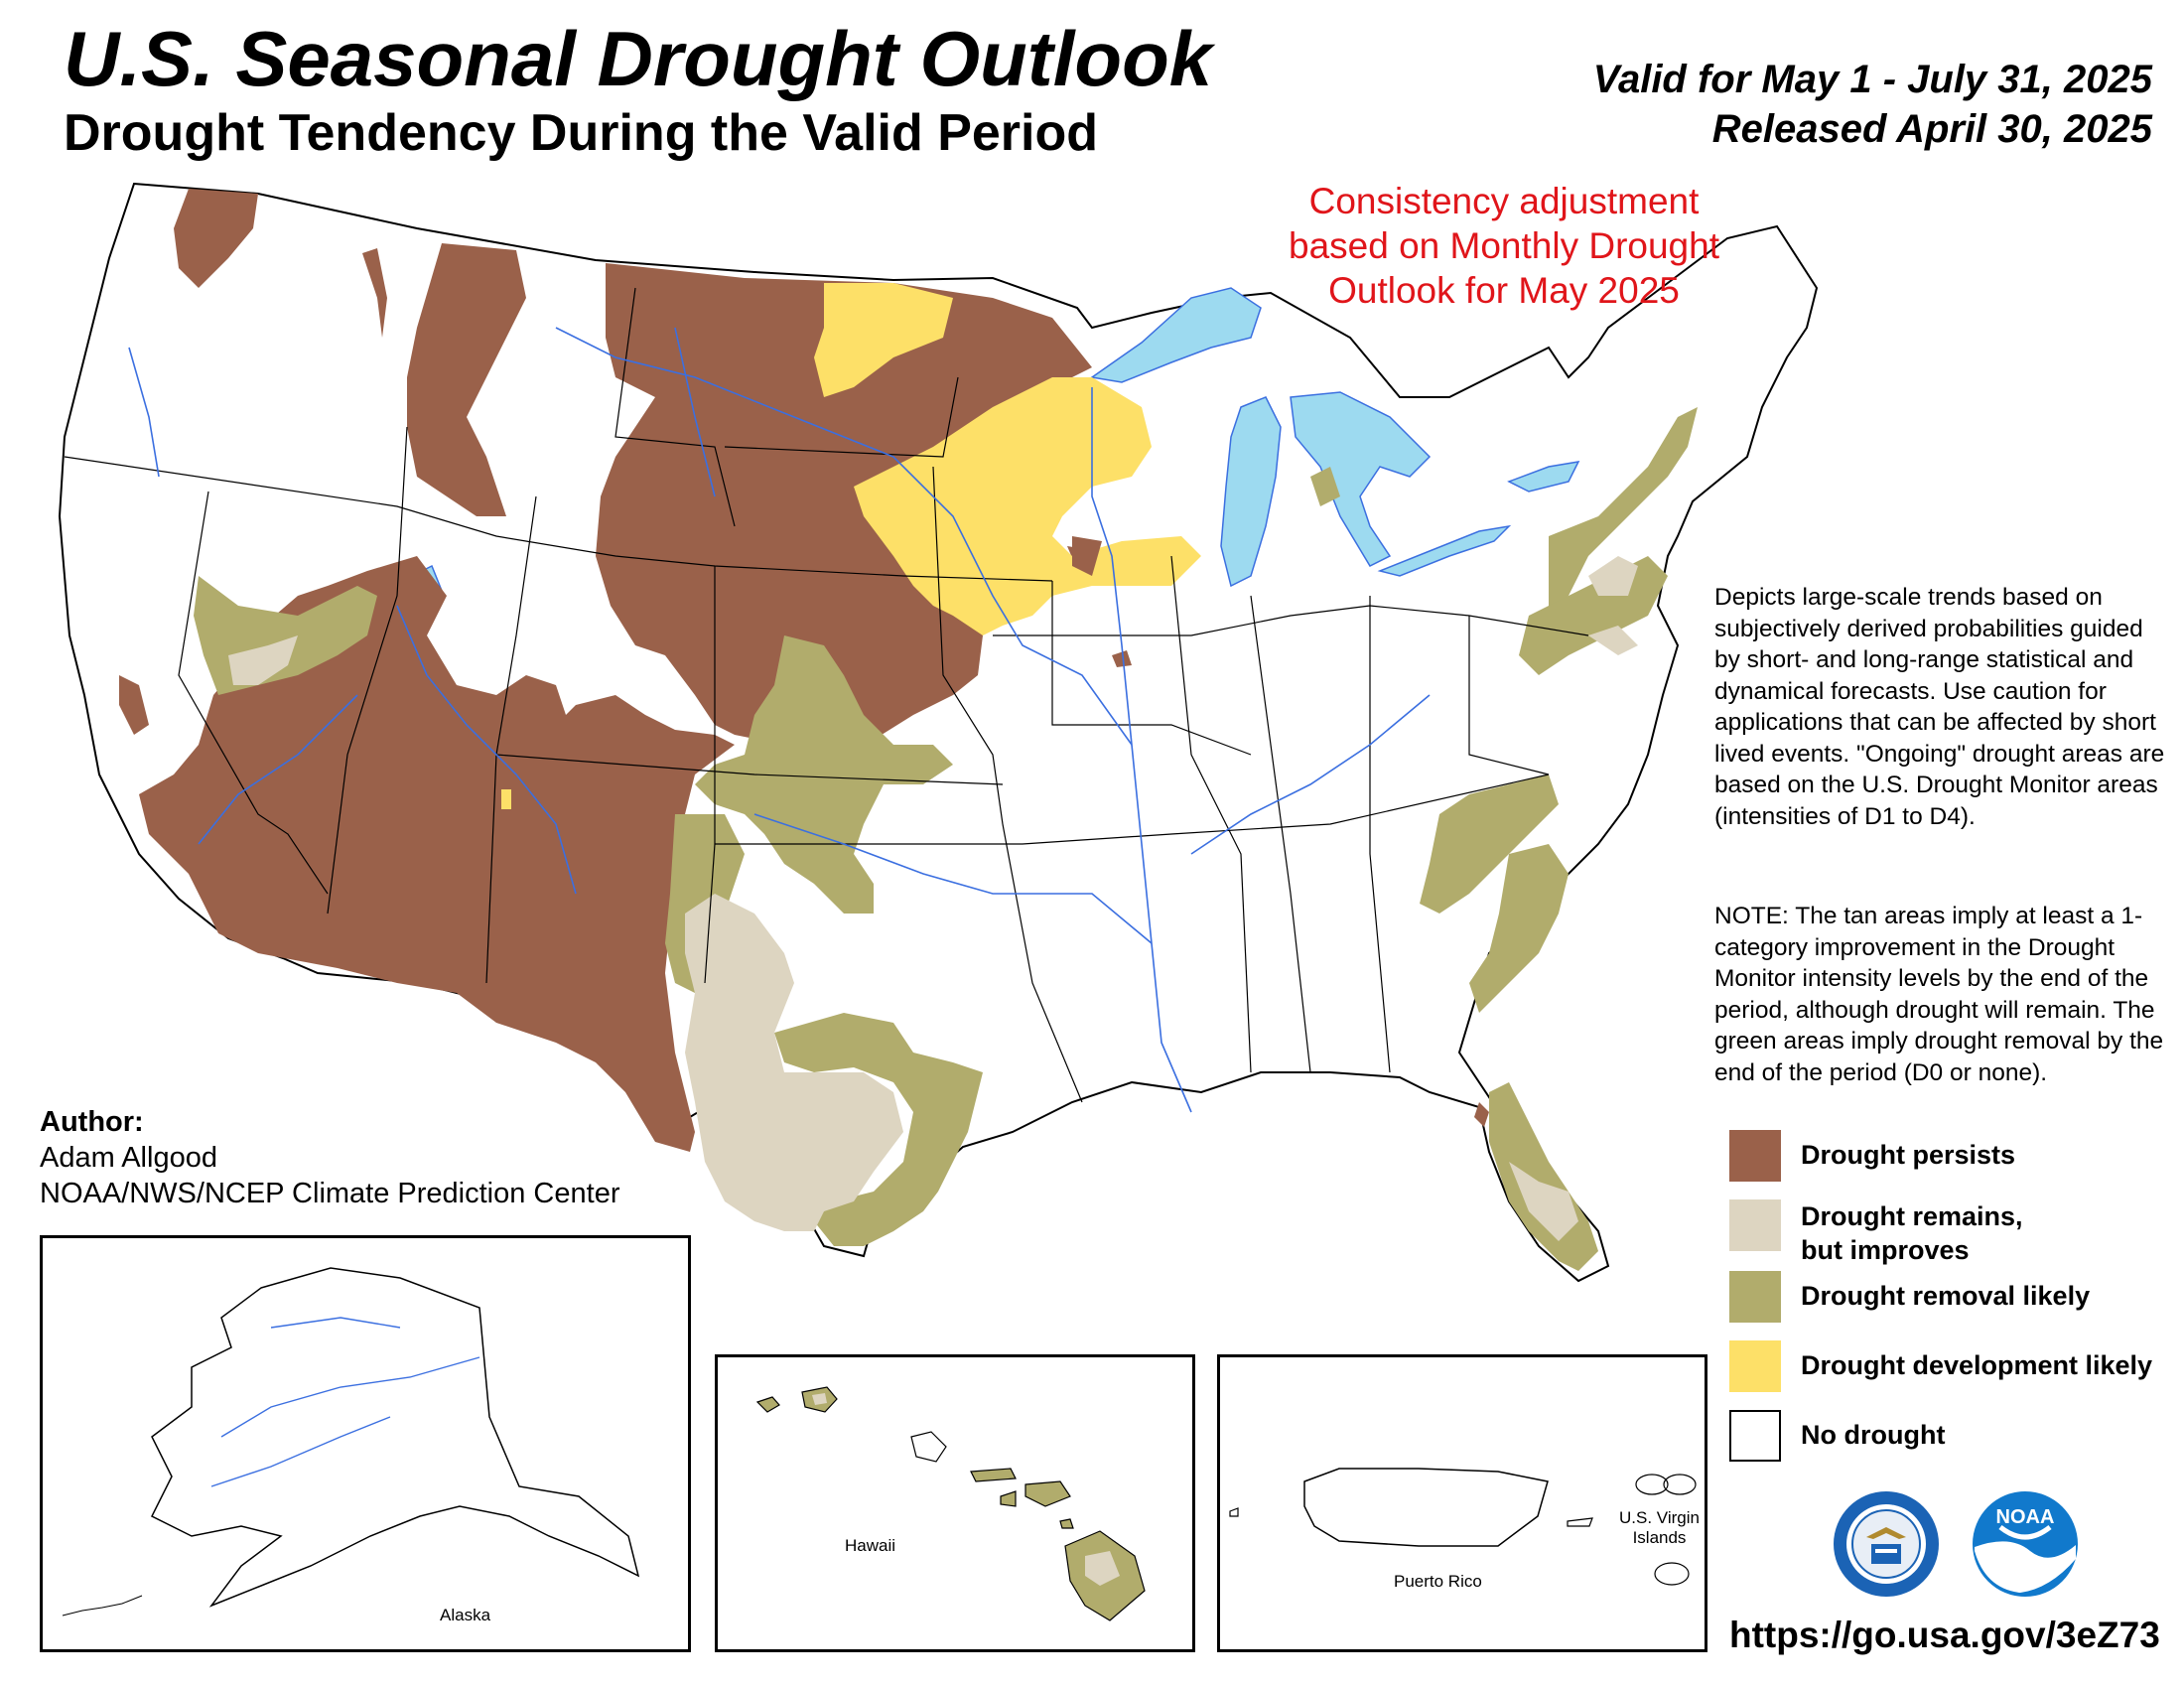 The image size is (2184, 1688). What do you see at coordinates (2025, 1544) in the screenshot?
I see `noaa-logo-icon: NOAA` at bounding box center [2025, 1544].